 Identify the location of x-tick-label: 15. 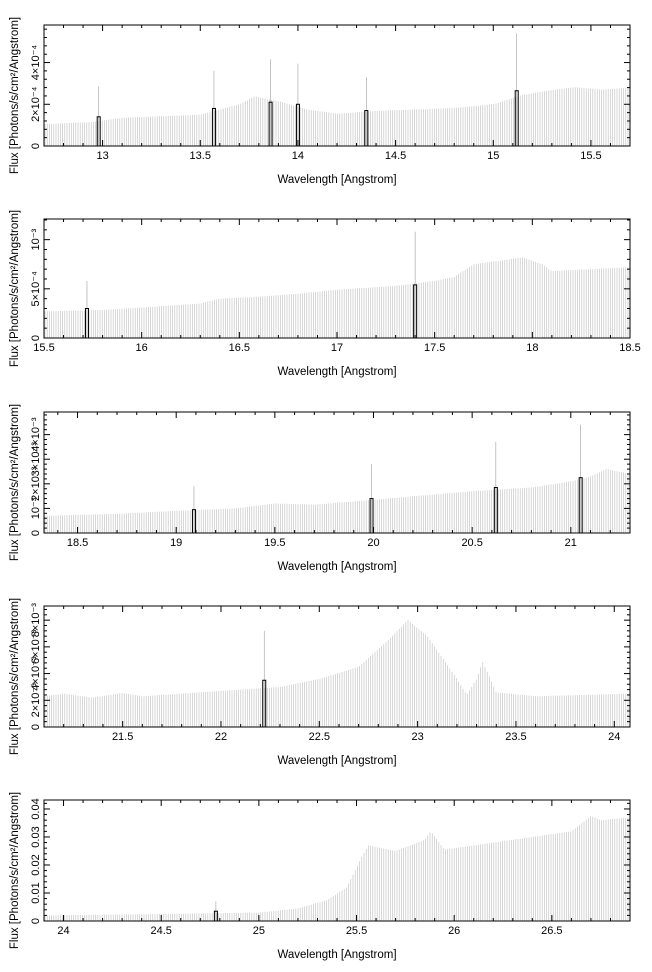
(493, 156).